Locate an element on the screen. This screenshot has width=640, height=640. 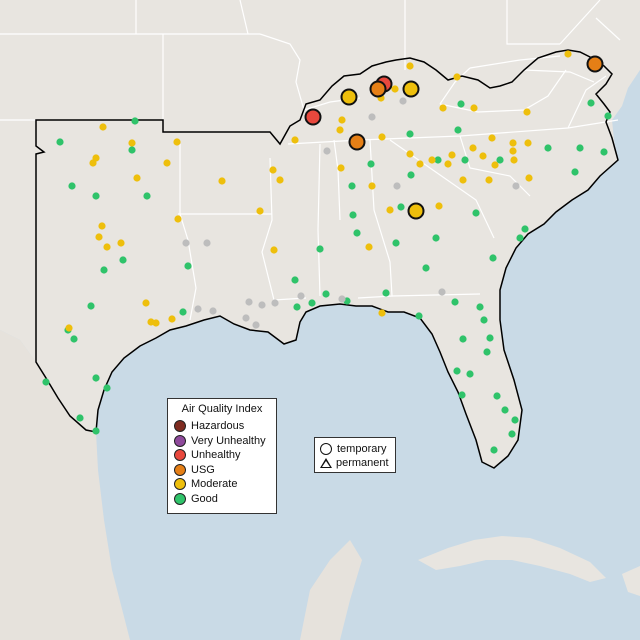
temporary-monitor-unhealthy is located at coordinates (313, 117).